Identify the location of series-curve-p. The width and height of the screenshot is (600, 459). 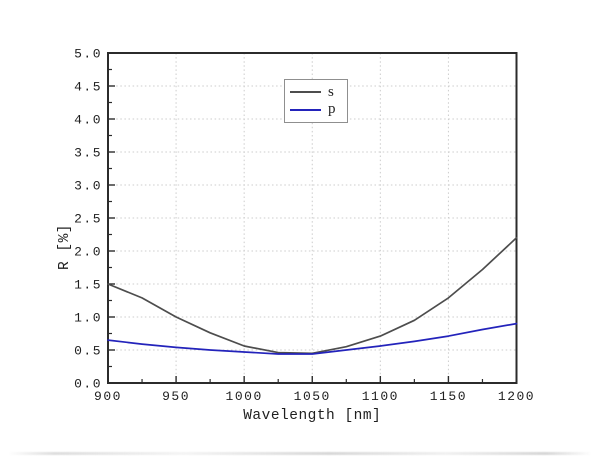
(312, 338).